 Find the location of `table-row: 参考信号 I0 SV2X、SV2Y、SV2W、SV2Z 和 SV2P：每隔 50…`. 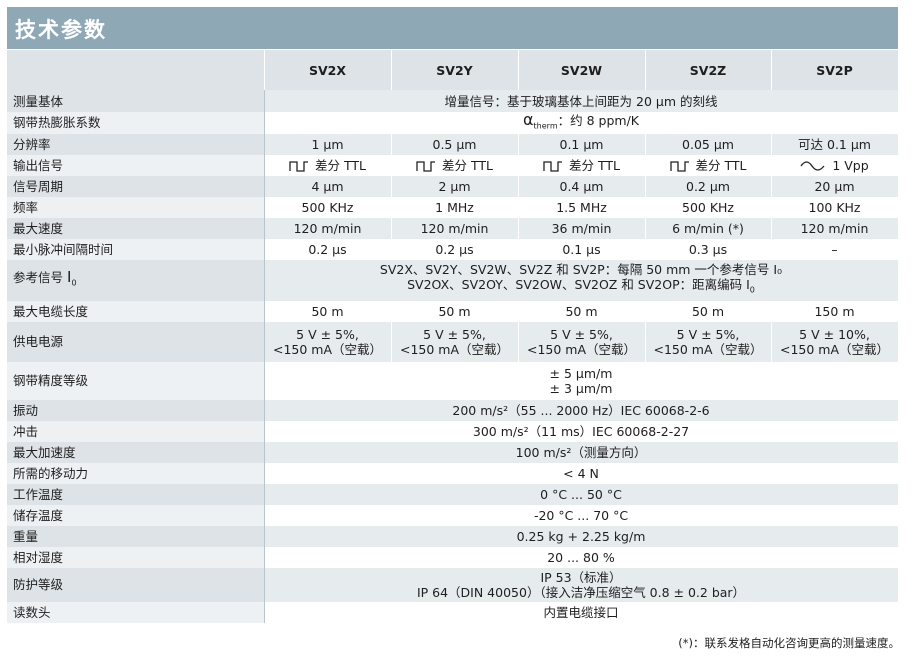

table-row: 参考信号 I0 SV2X、SV2Y、SV2W、SV2Z 和 SV2P：每隔 50… is located at coordinates (453, 280).